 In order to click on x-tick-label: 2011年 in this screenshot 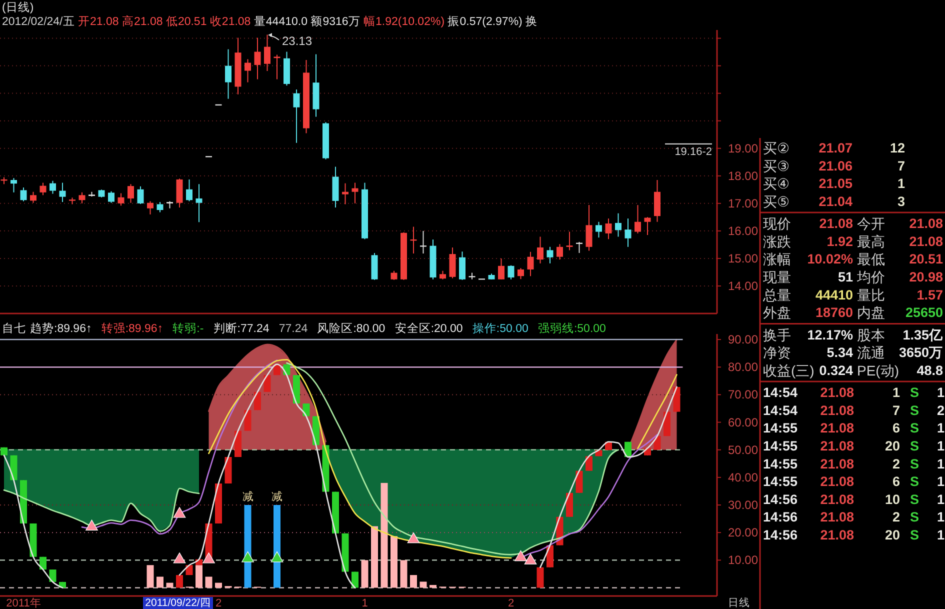, I will do `click(23, 603)`.